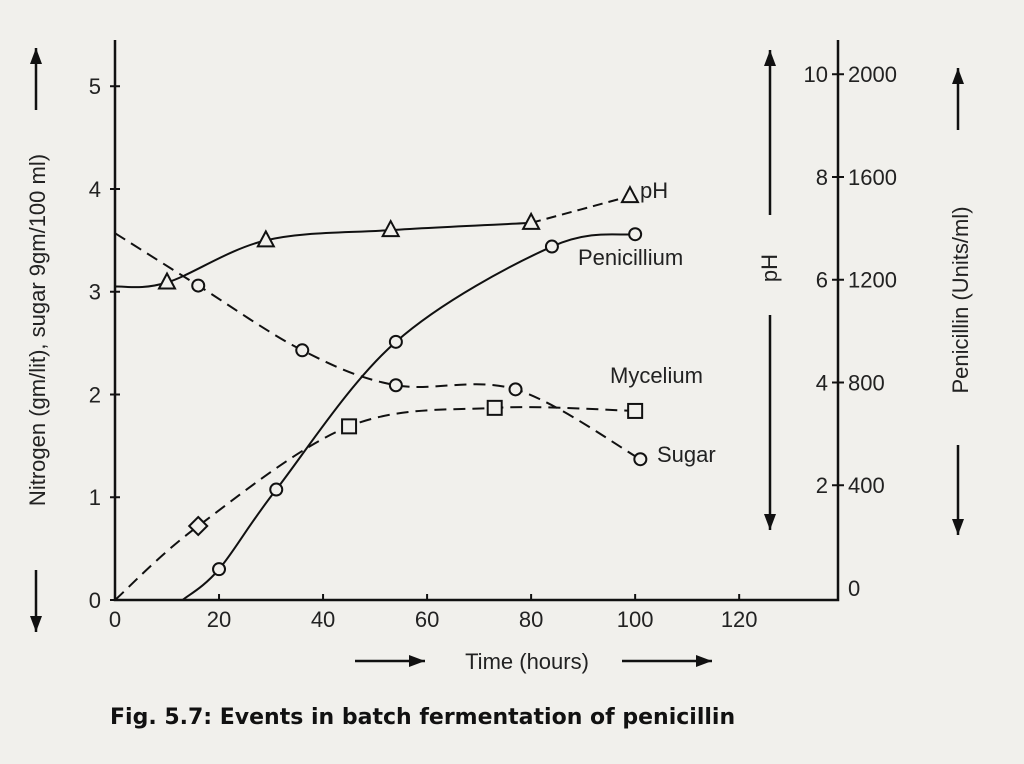  What do you see at coordinates (958, 527) in the screenshot?
I see `penicillin-arrow-down-head` at bounding box center [958, 527].